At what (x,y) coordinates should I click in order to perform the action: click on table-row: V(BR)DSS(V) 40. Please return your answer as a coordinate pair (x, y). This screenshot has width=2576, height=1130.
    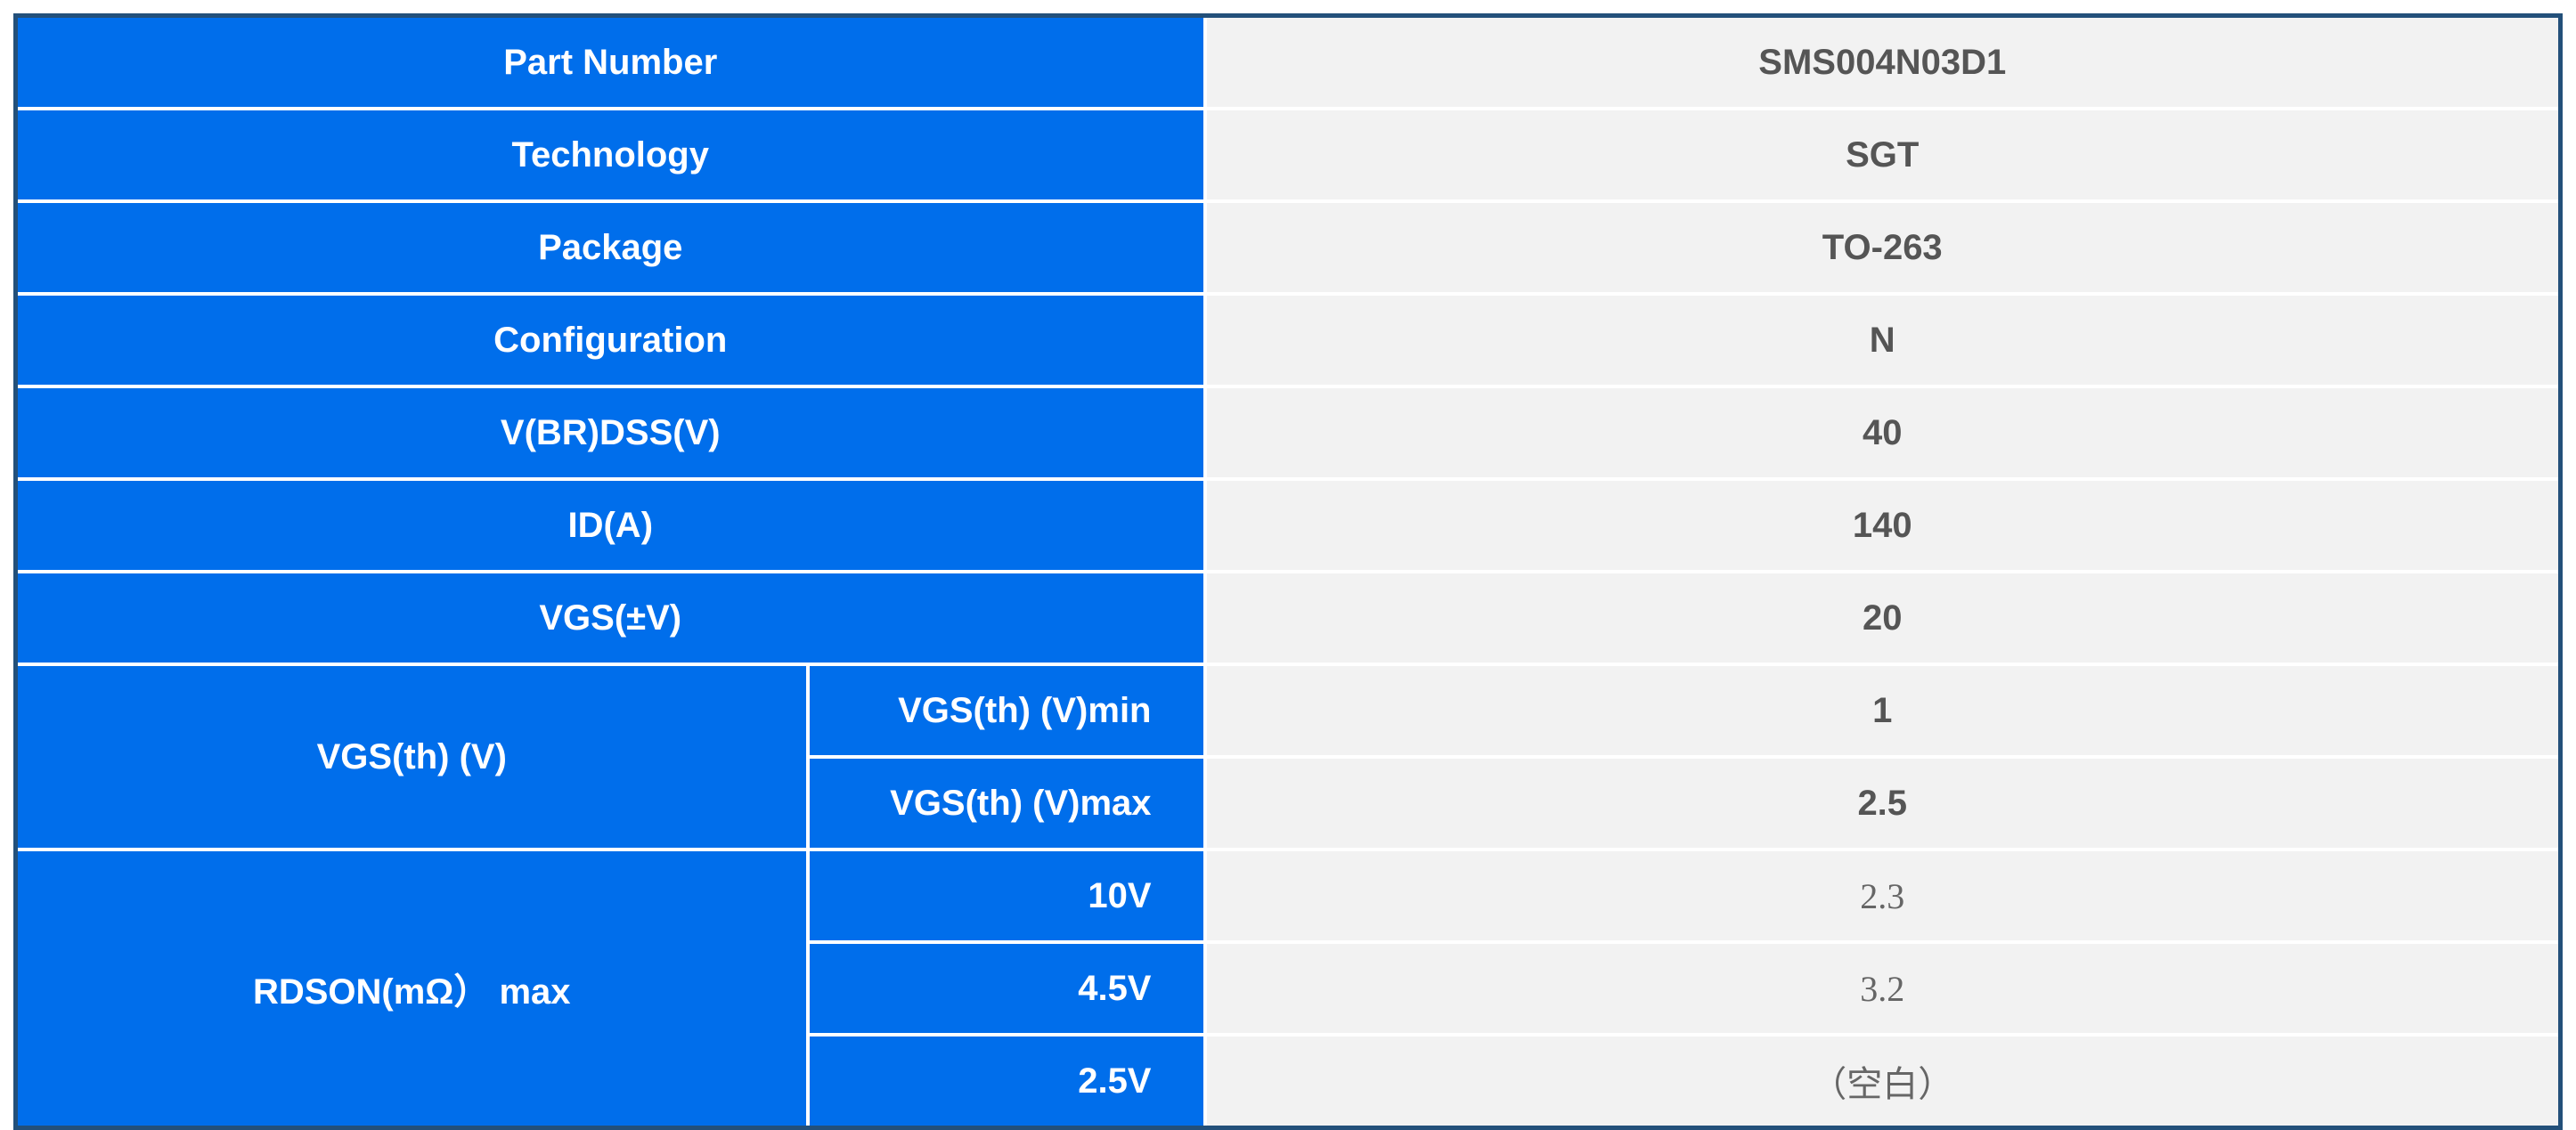
    Looking at the image, I should click on (1288, 433).